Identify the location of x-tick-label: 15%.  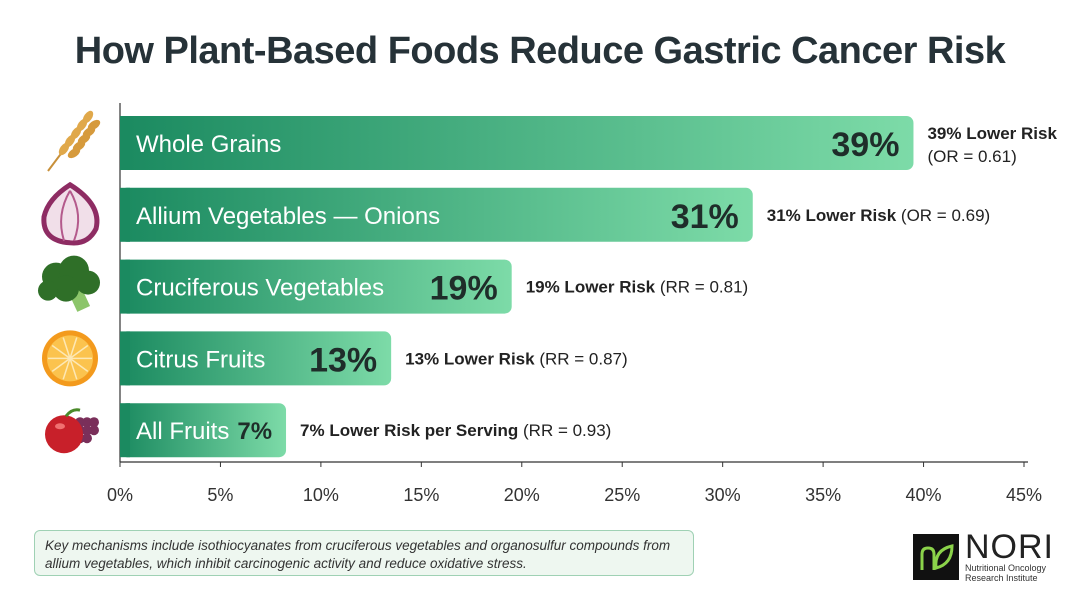
(421, 495).